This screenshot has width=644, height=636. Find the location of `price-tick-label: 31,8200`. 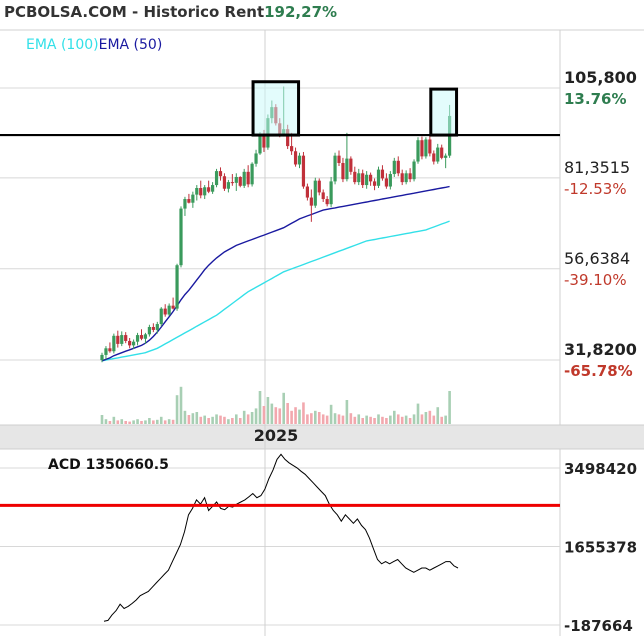

price-tick-label: 31,8200 is located at coordinates (600, 349).